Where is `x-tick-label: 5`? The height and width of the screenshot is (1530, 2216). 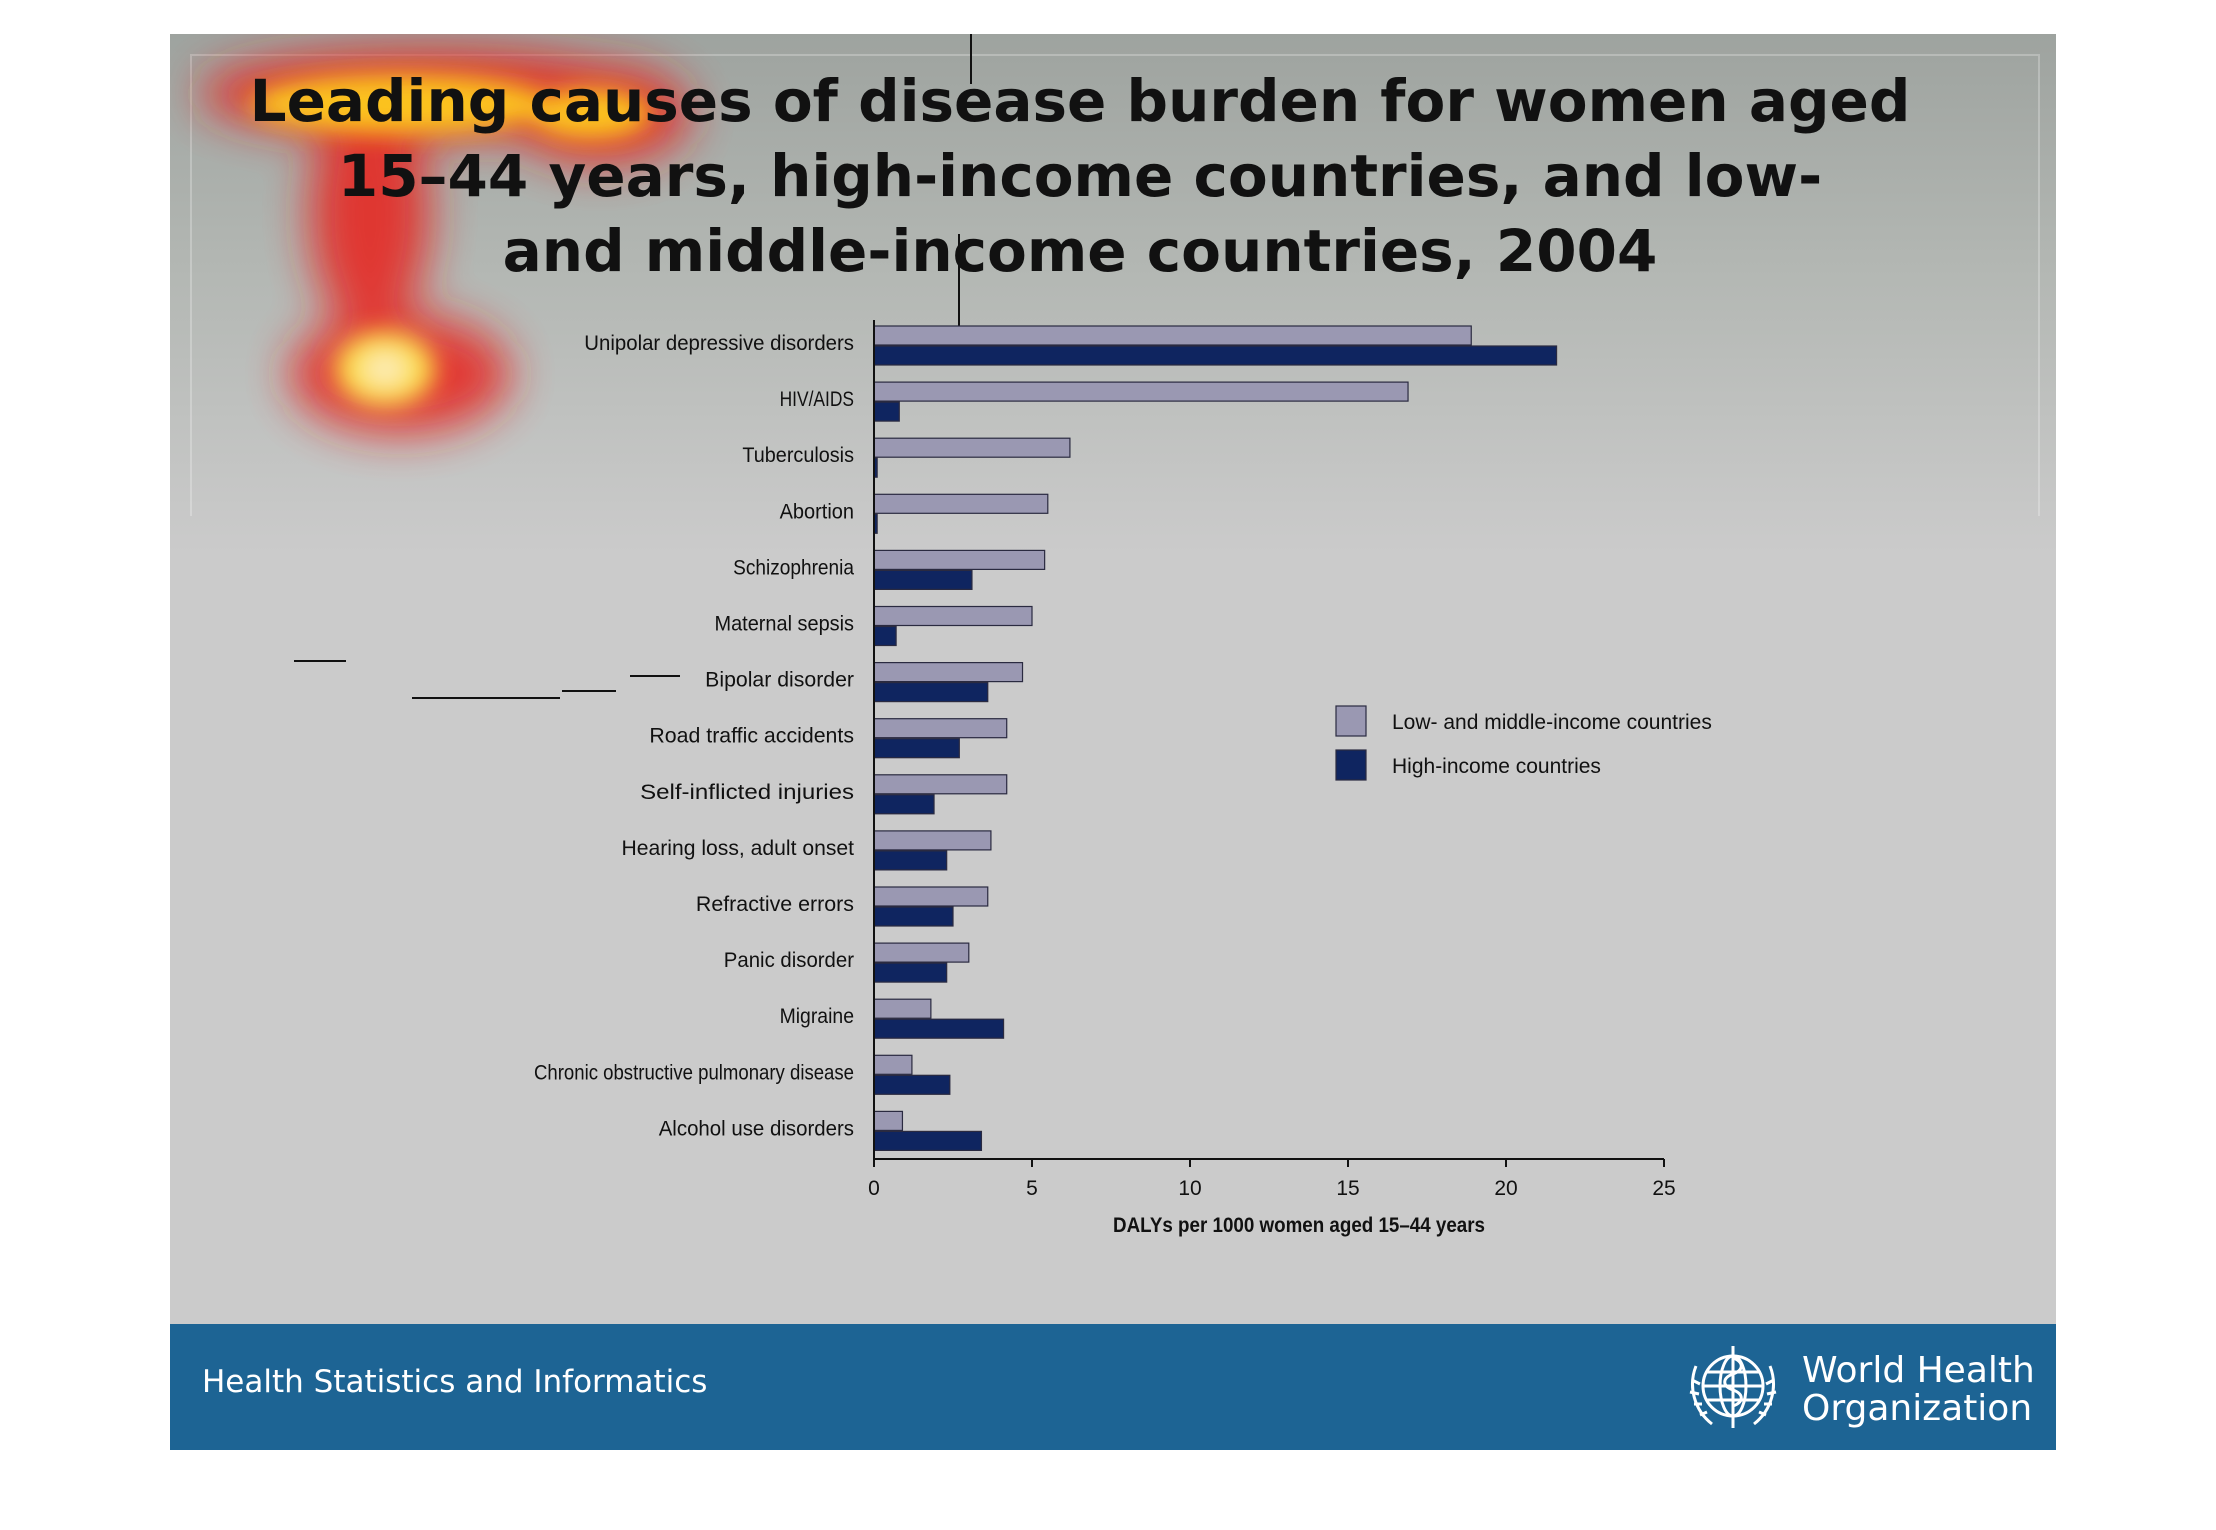
x-tick-label: 5 is located at coordinates (1032, 1188).